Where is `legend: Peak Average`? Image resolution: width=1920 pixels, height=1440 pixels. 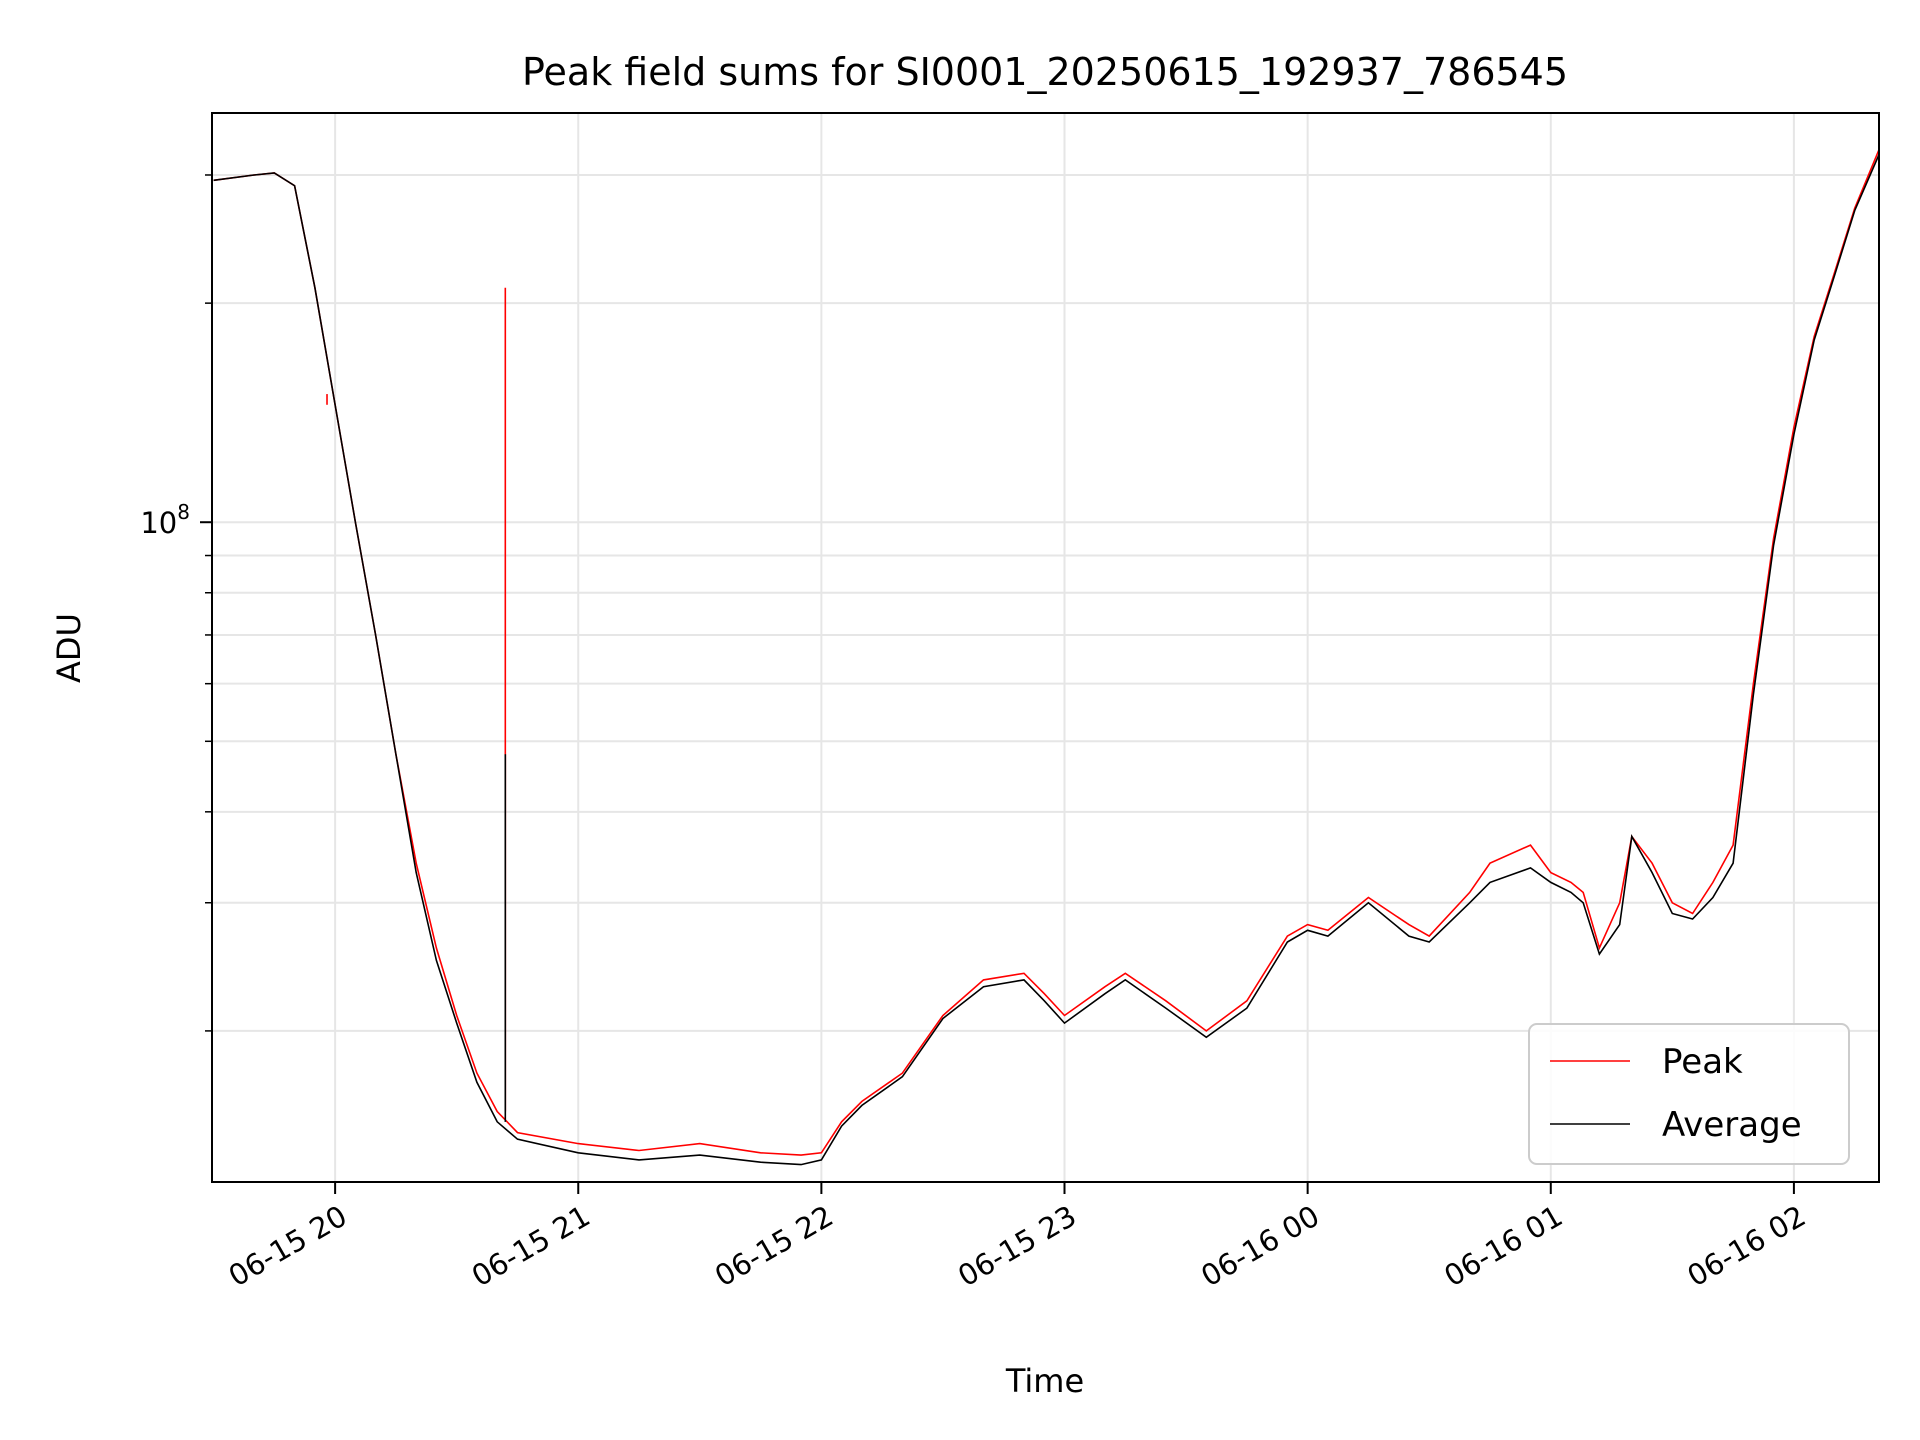 legend: Peak Average is located at coordinates (1689, 1094).